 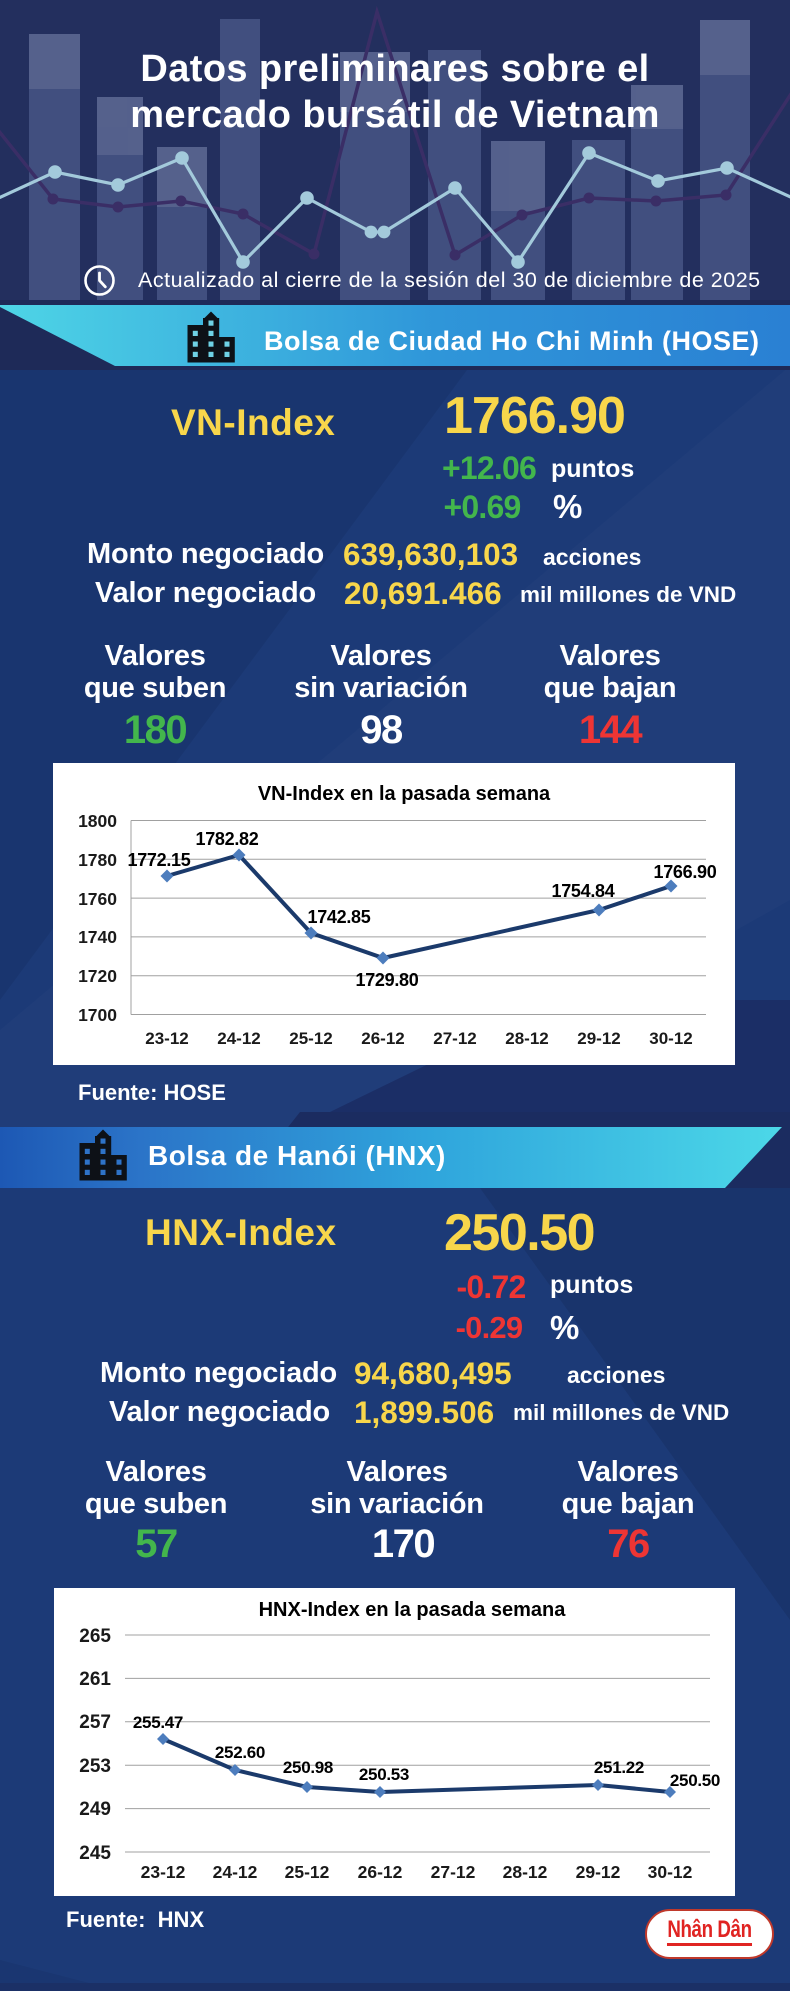 I want to click on svg-text: 1720, so click(x=97, y=976).